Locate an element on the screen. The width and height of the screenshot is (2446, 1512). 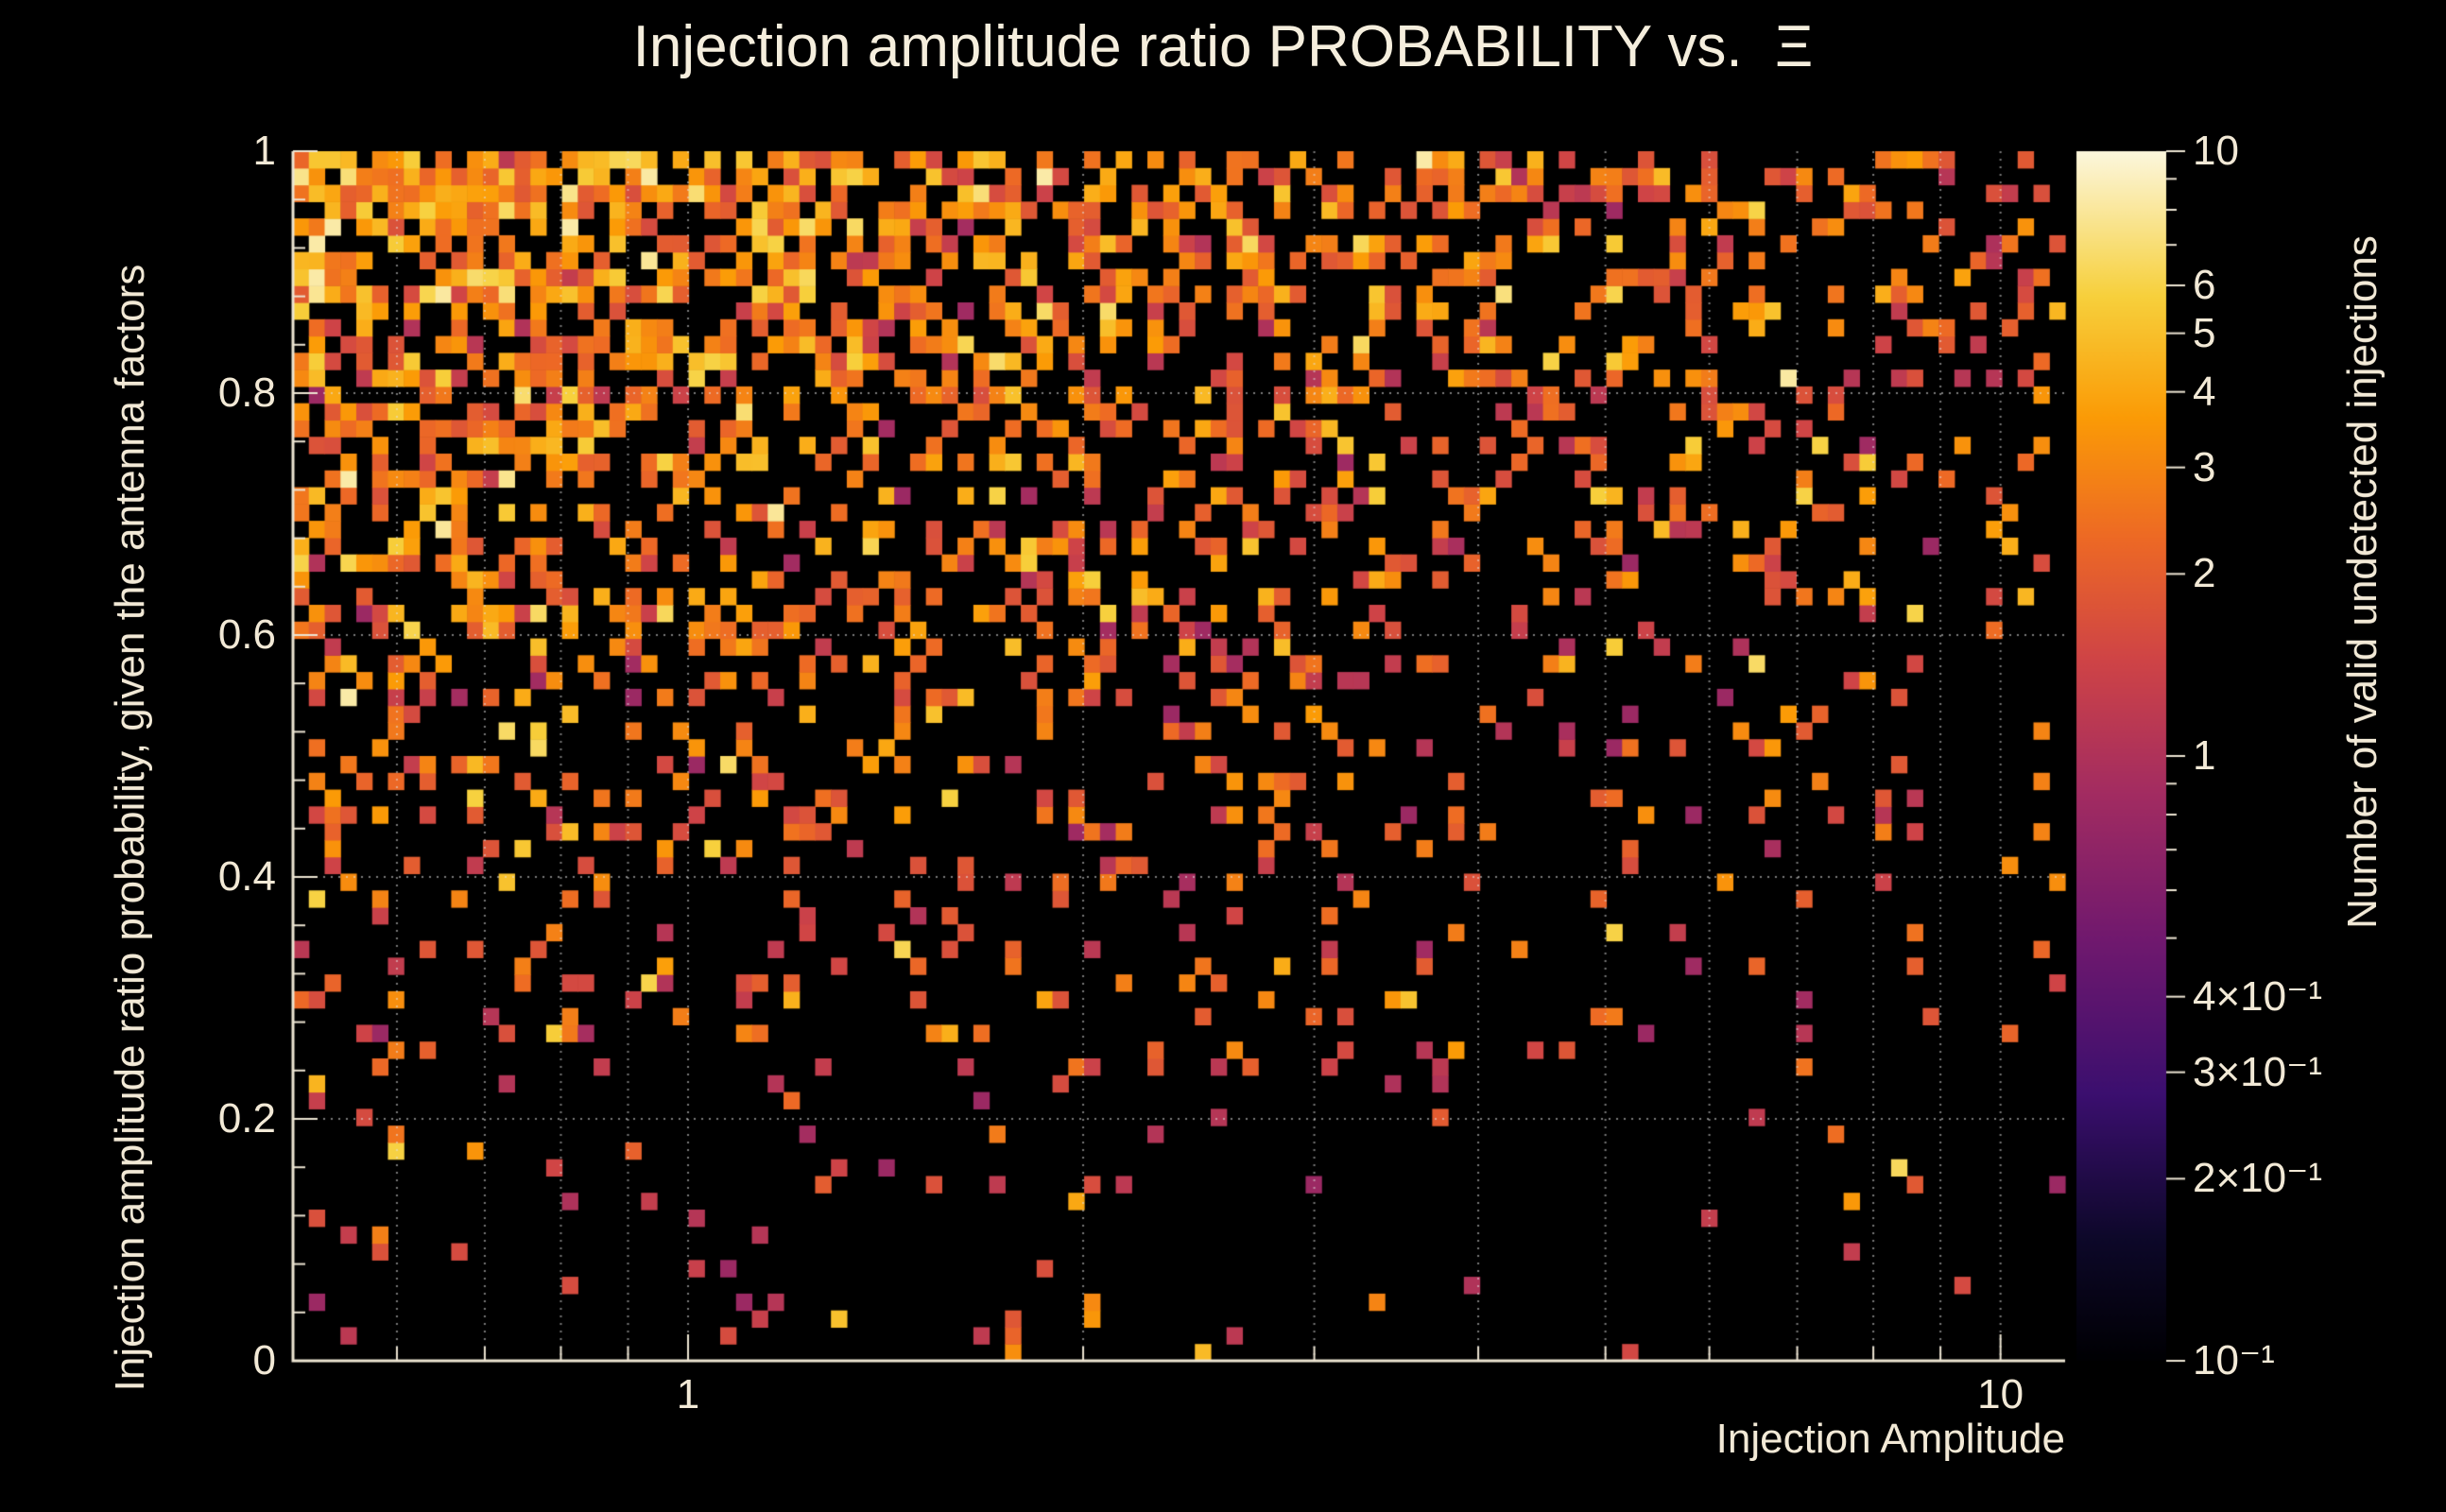
colorbar-tick-label: 3×10⁻¹ is located at coordinates (2257, 1071).